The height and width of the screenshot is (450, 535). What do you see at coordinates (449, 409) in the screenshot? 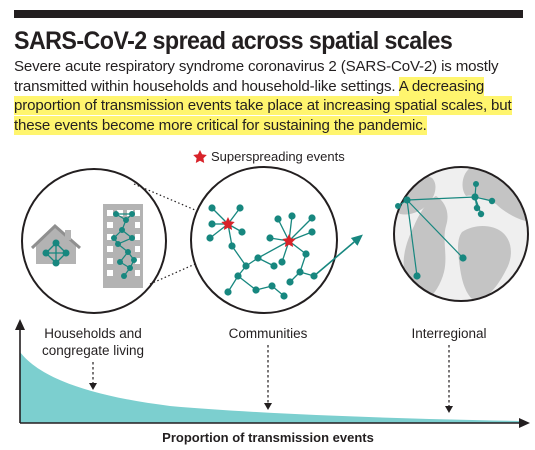
I see `interregional-arrow-icon` at bounding box center [449, 409].